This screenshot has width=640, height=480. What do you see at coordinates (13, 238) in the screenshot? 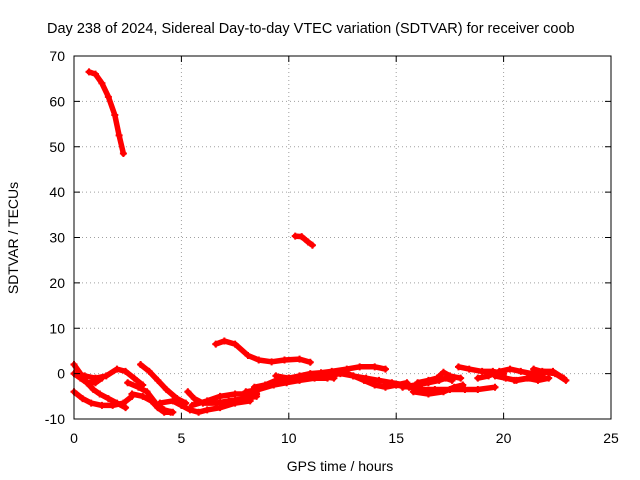
I see `y-axis-label: SDTVAR / TECUs` at bounding box center [13, 238].